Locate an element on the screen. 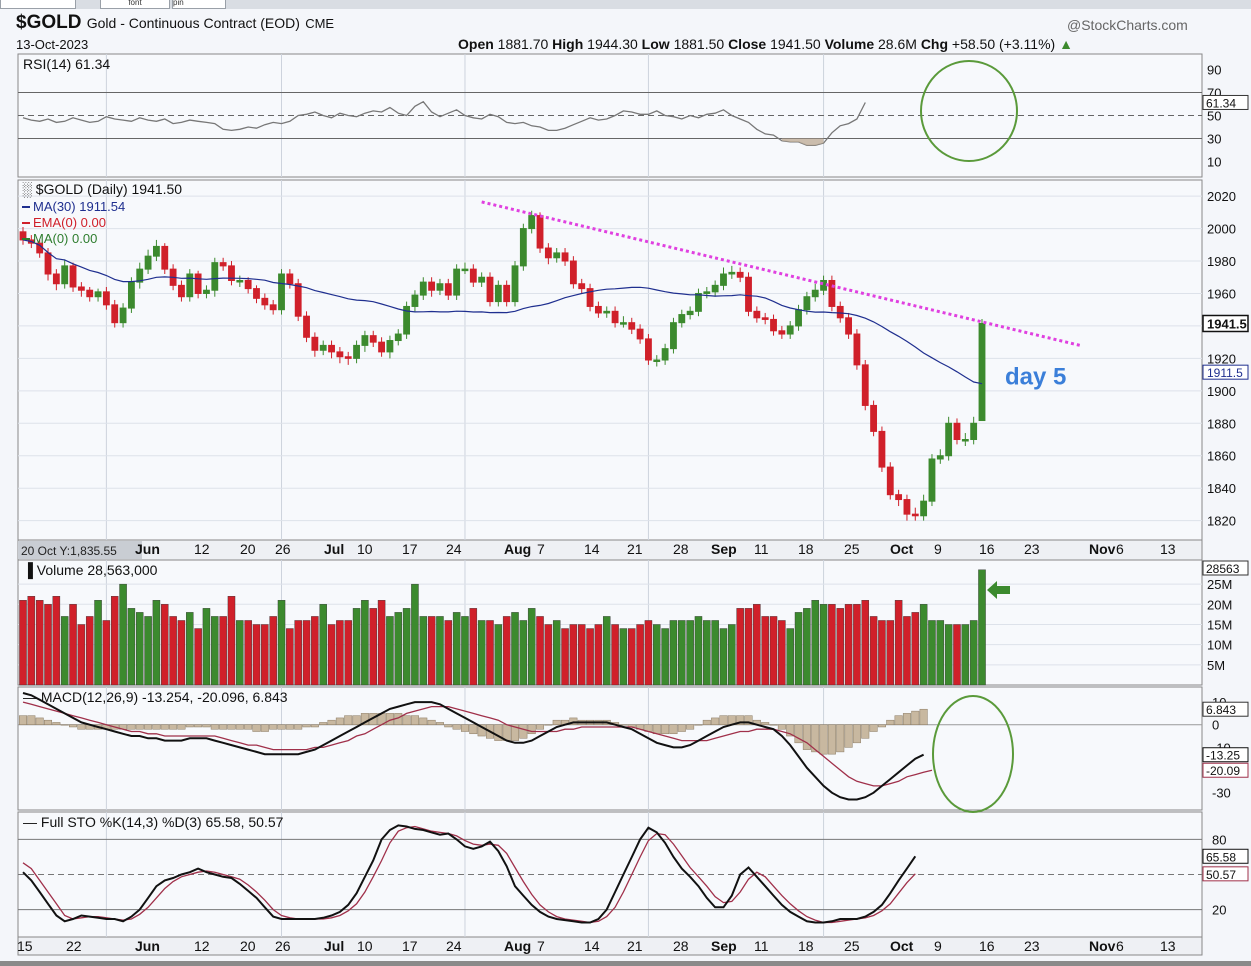  source-watermark: @StockCharts.com is located at coordinates (1127, 25).